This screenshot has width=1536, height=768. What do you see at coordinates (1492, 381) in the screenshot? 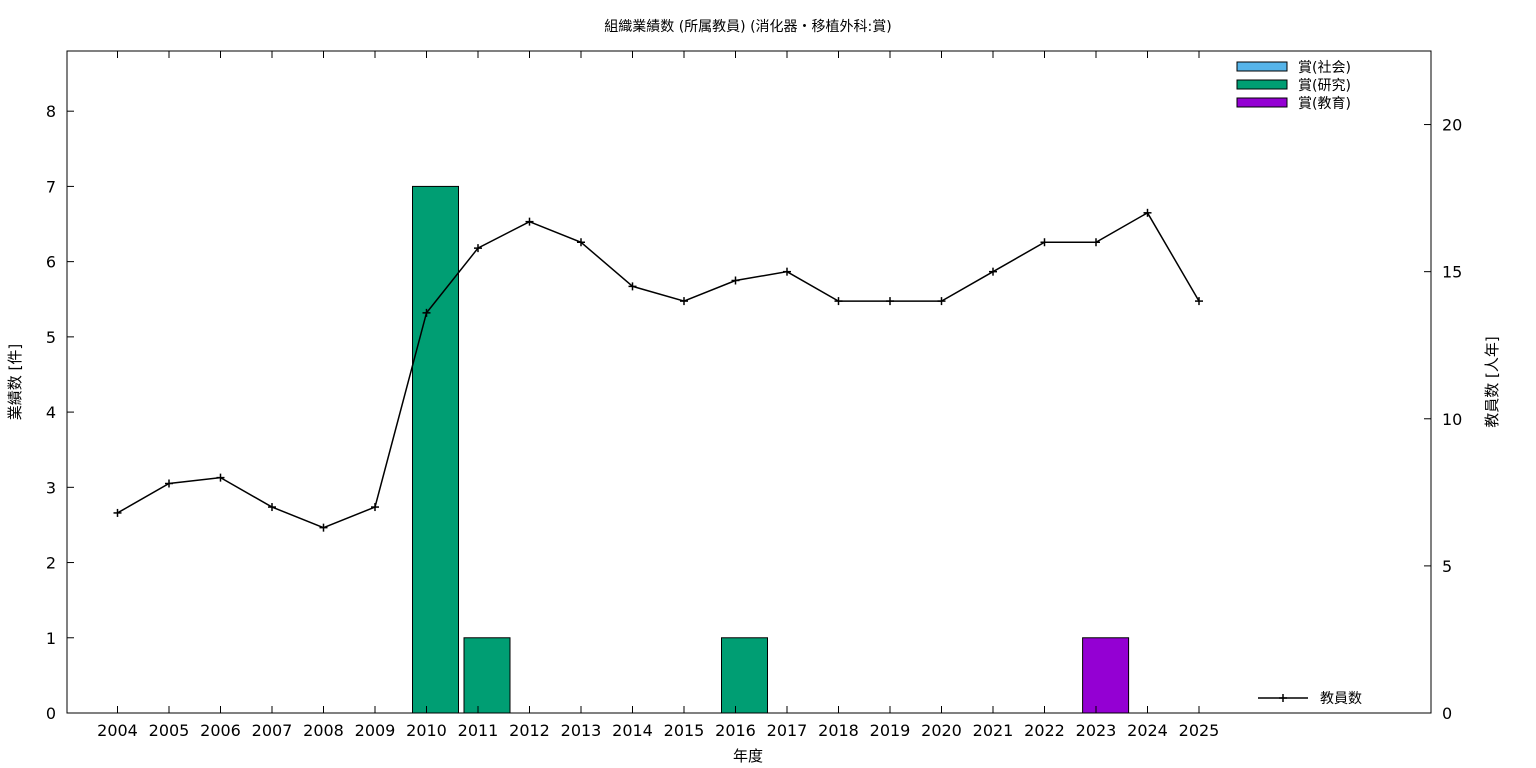
I see `y2-axis-label: 教員数 [人年]` at bounding box center [1492, 381].